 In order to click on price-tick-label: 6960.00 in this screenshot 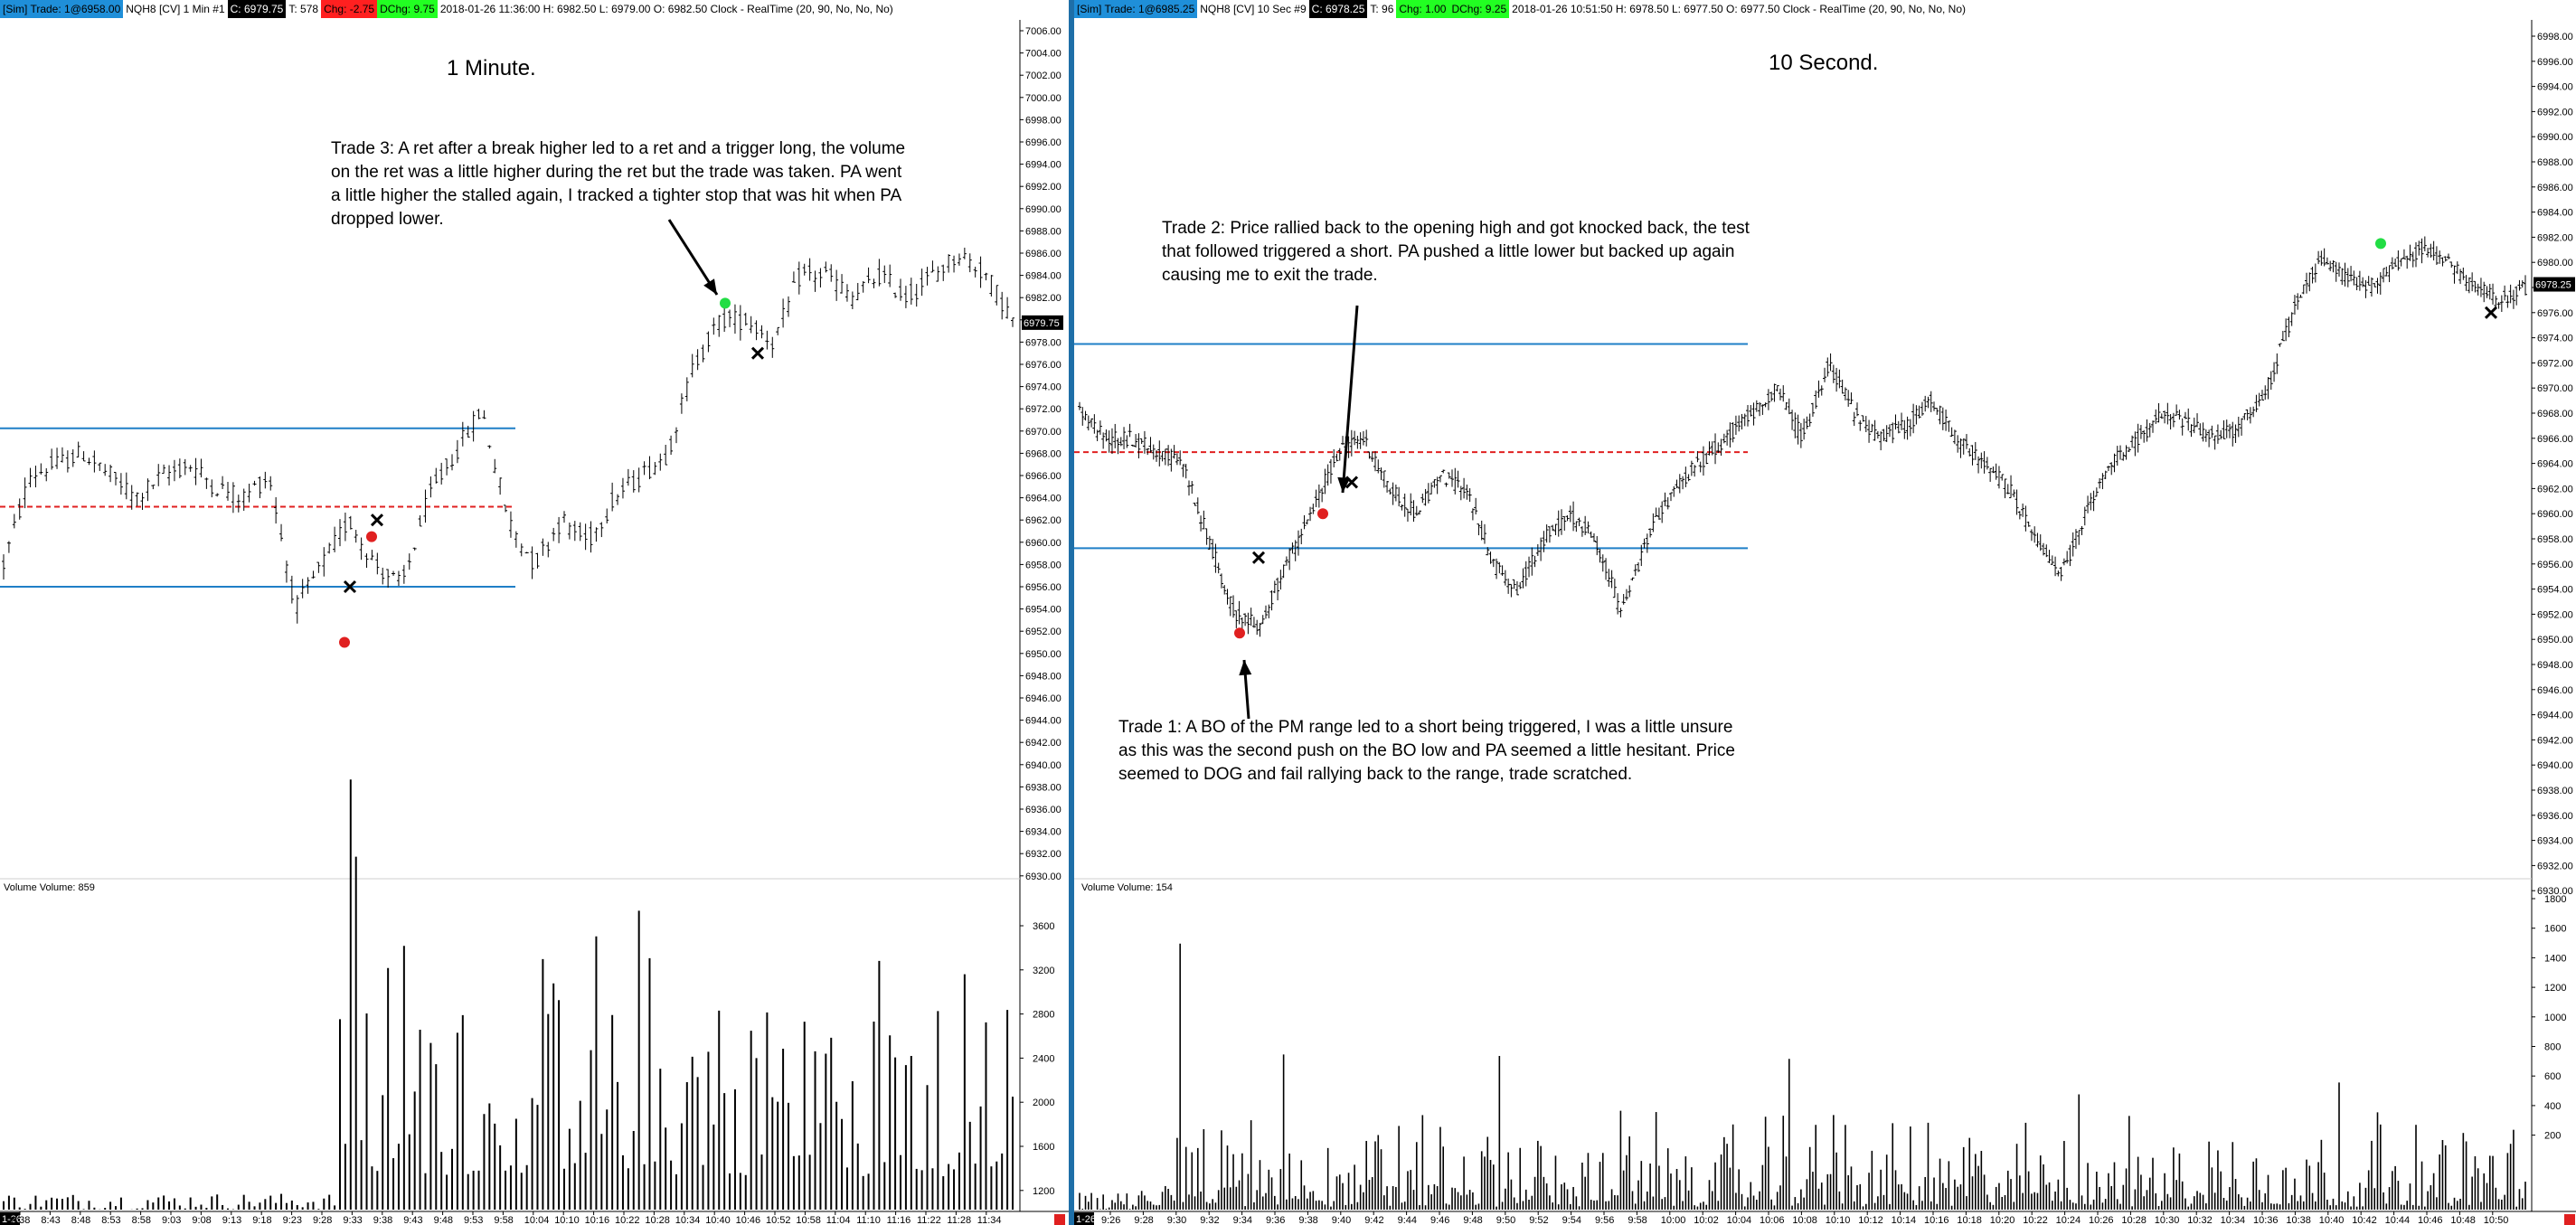, I will do `click(1043, 543)`.